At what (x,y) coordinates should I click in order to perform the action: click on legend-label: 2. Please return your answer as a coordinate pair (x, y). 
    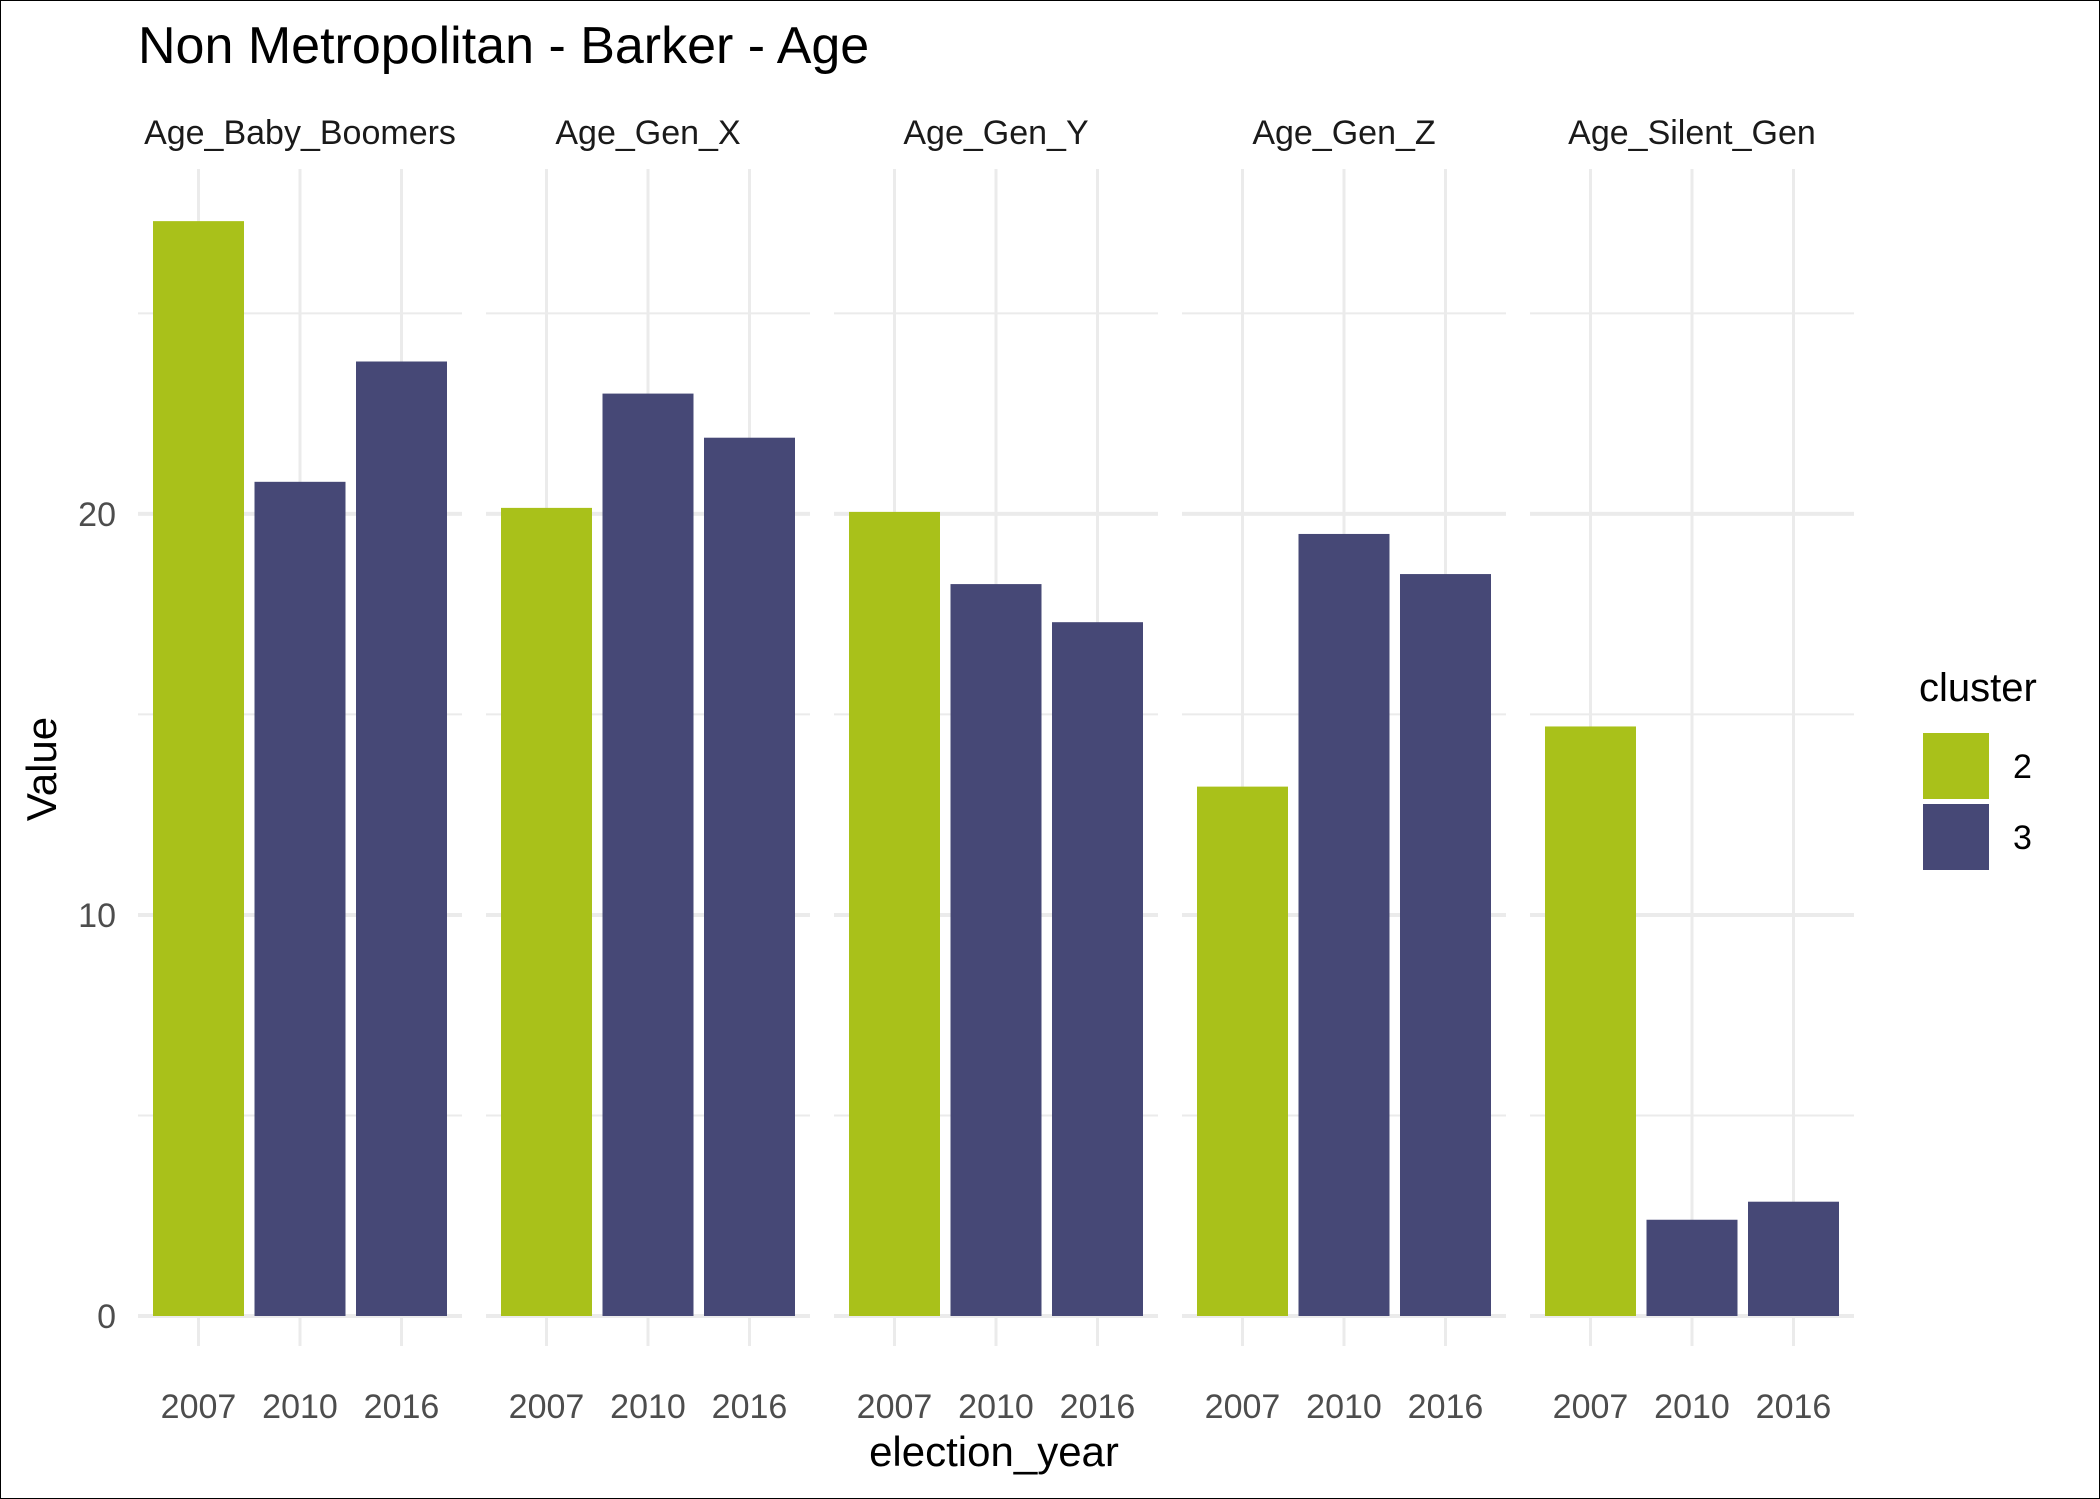
    Looking at the image, I should click on (2022, 767).